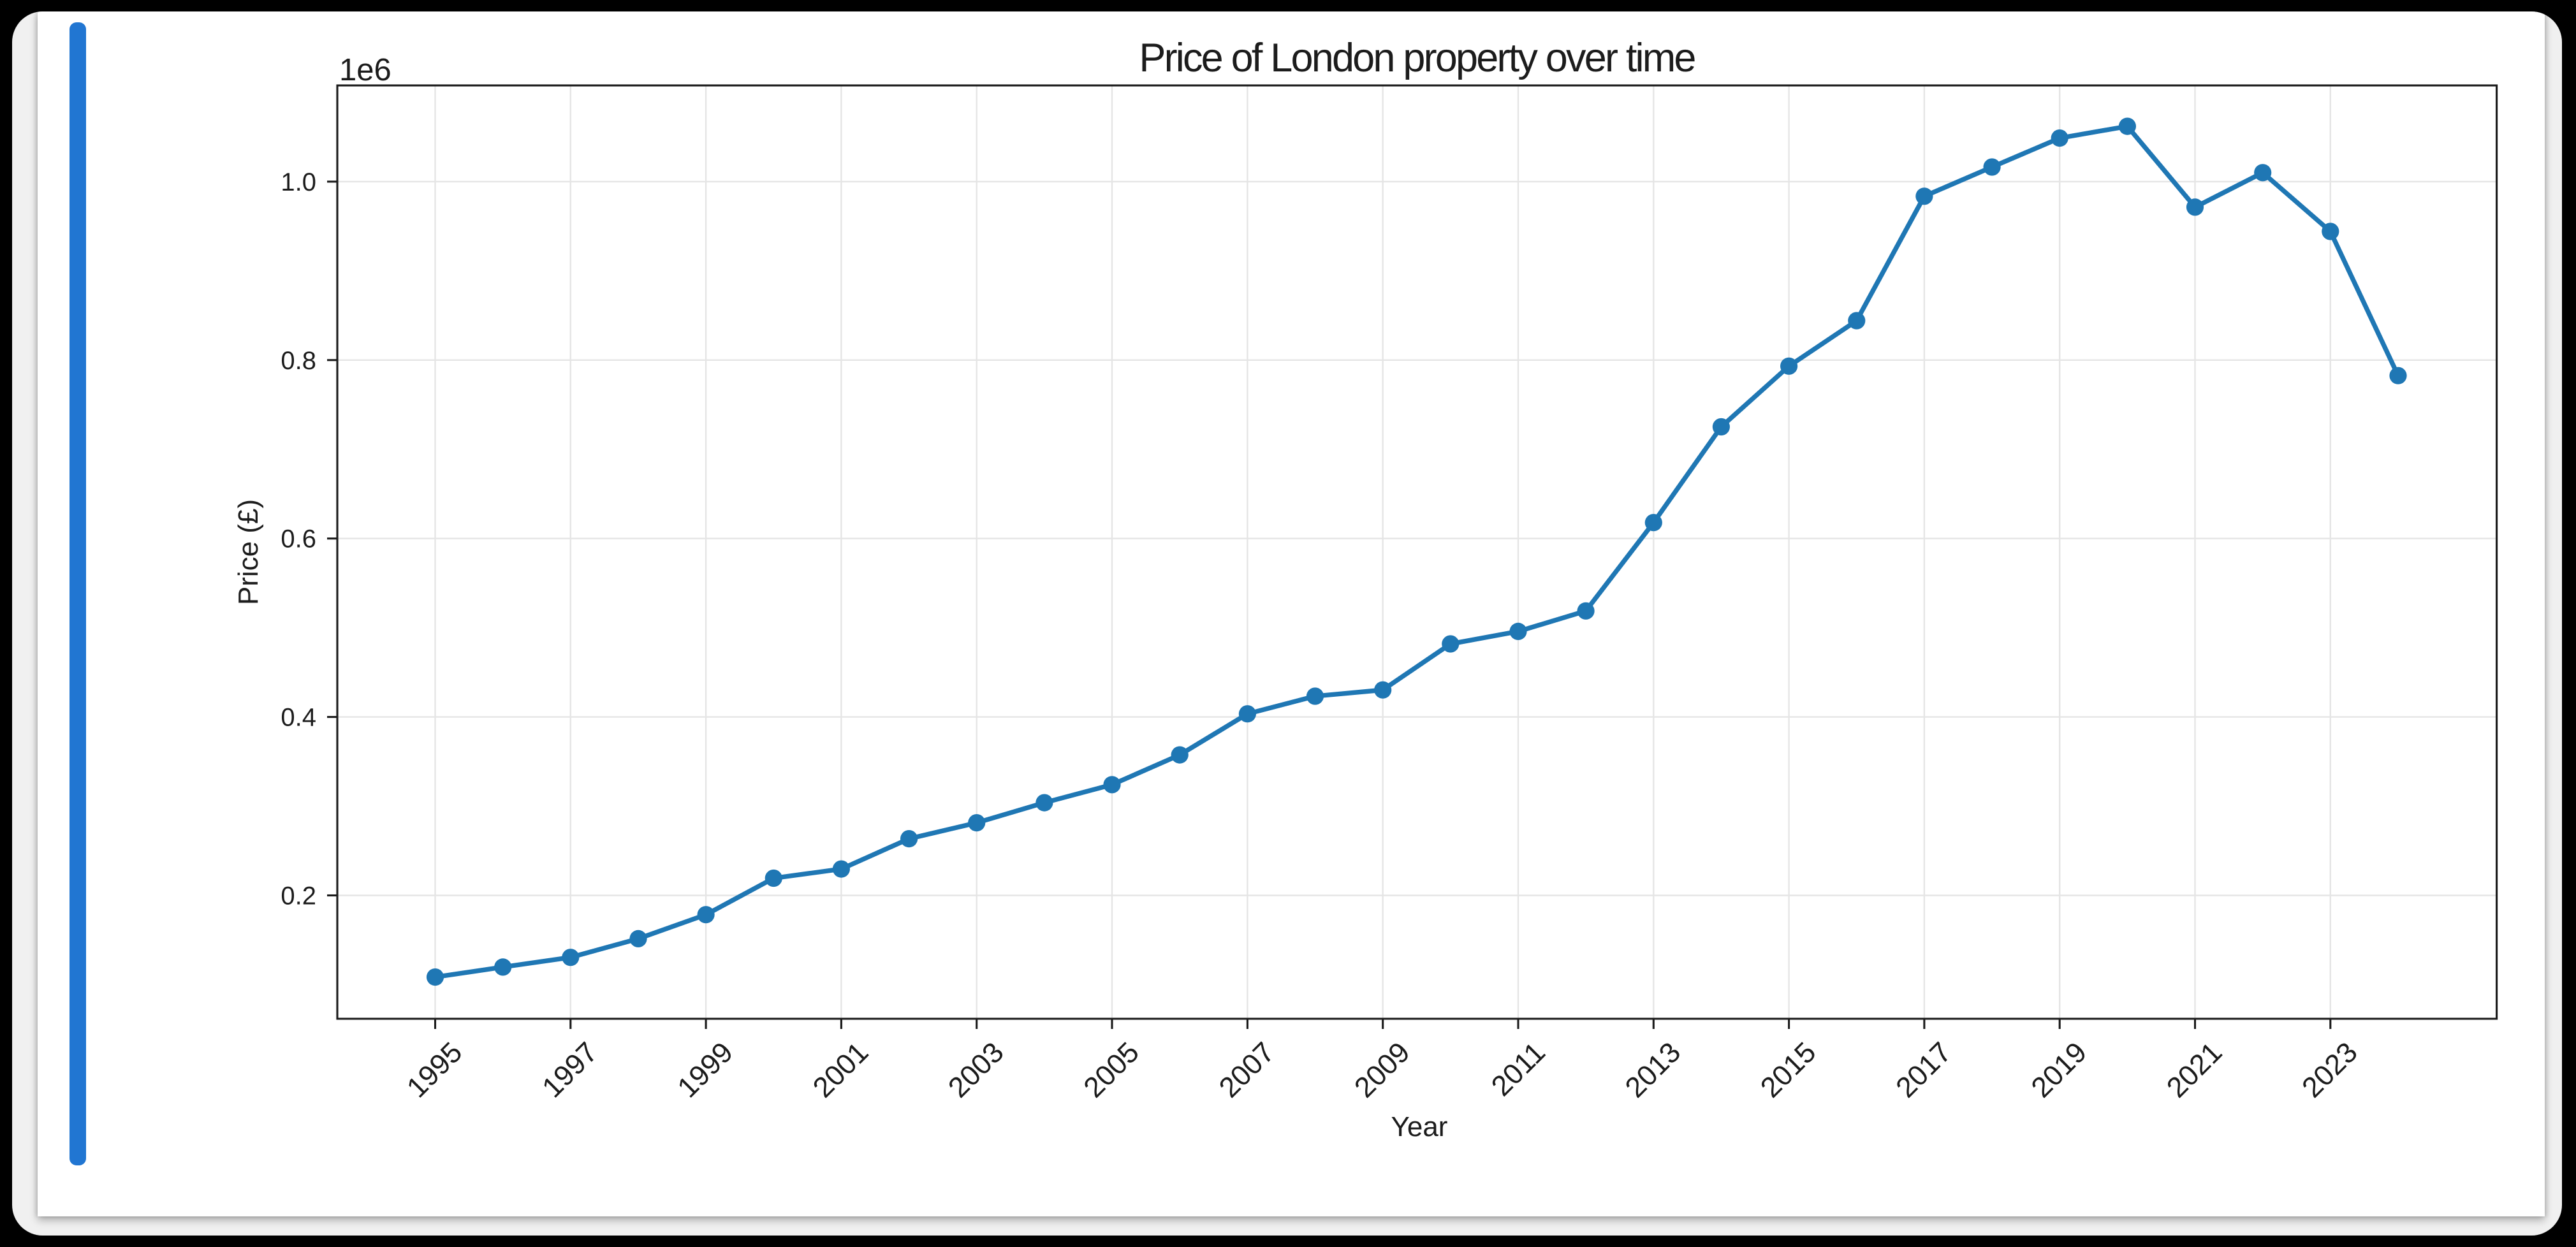  Describe the element at coordinates (365, 70) in the screenshot. I see `svg-text: 1e6` at that location.